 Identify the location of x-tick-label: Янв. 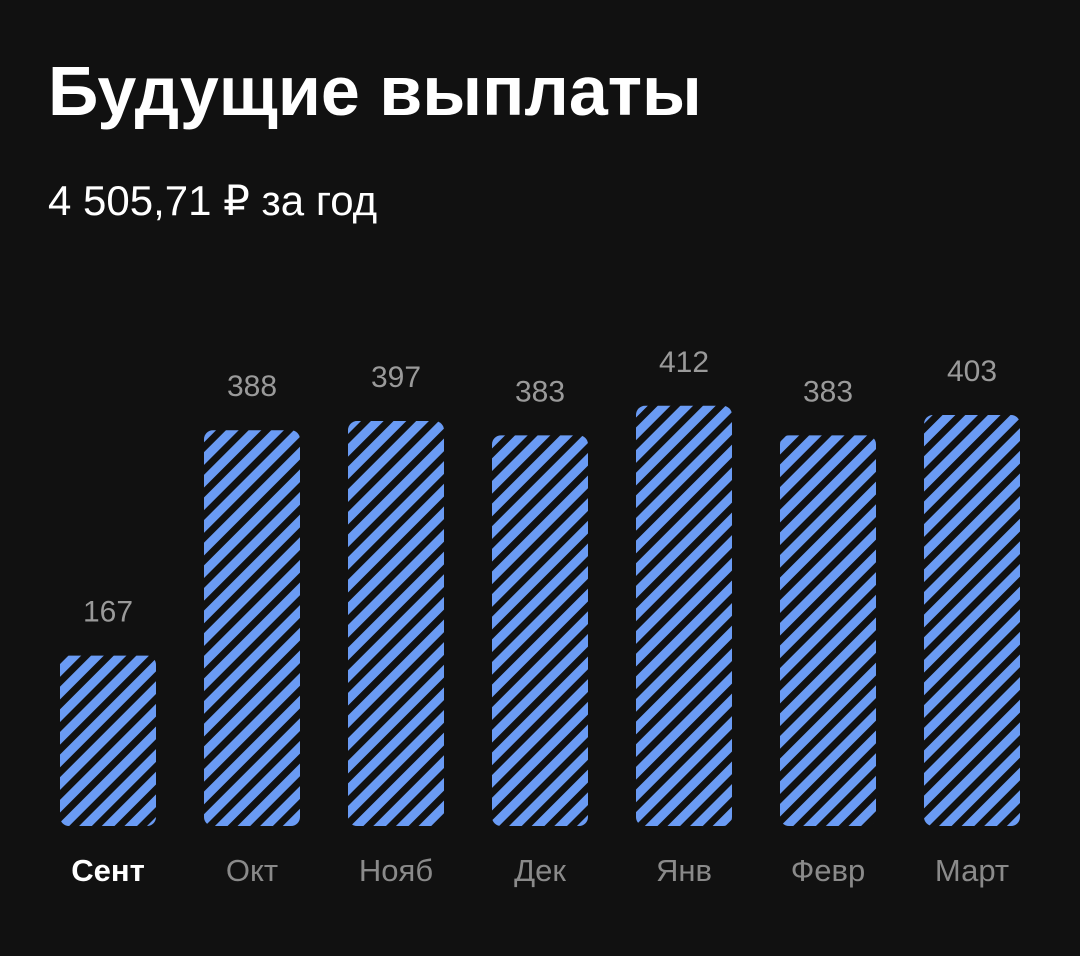
(684, 870).